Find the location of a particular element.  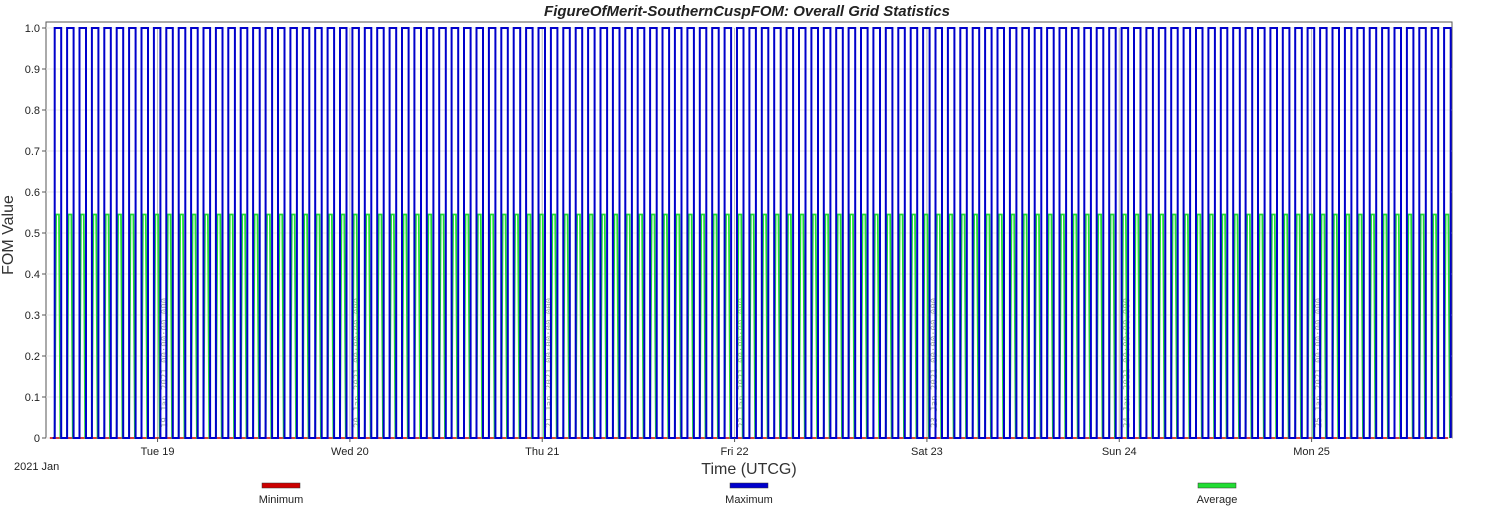

y-tick-label: 0.9 is located at coordinates (32, 70).